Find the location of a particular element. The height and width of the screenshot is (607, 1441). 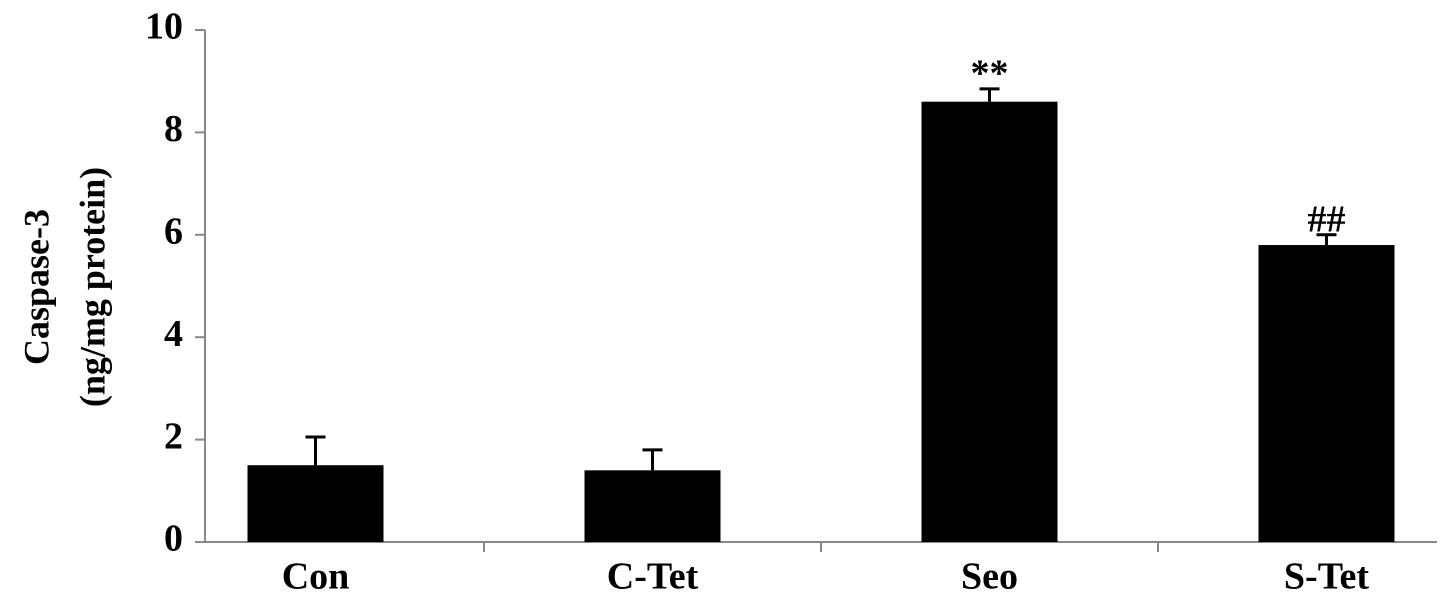

y-tick-label: 0 is located at coordinates (173, 539).